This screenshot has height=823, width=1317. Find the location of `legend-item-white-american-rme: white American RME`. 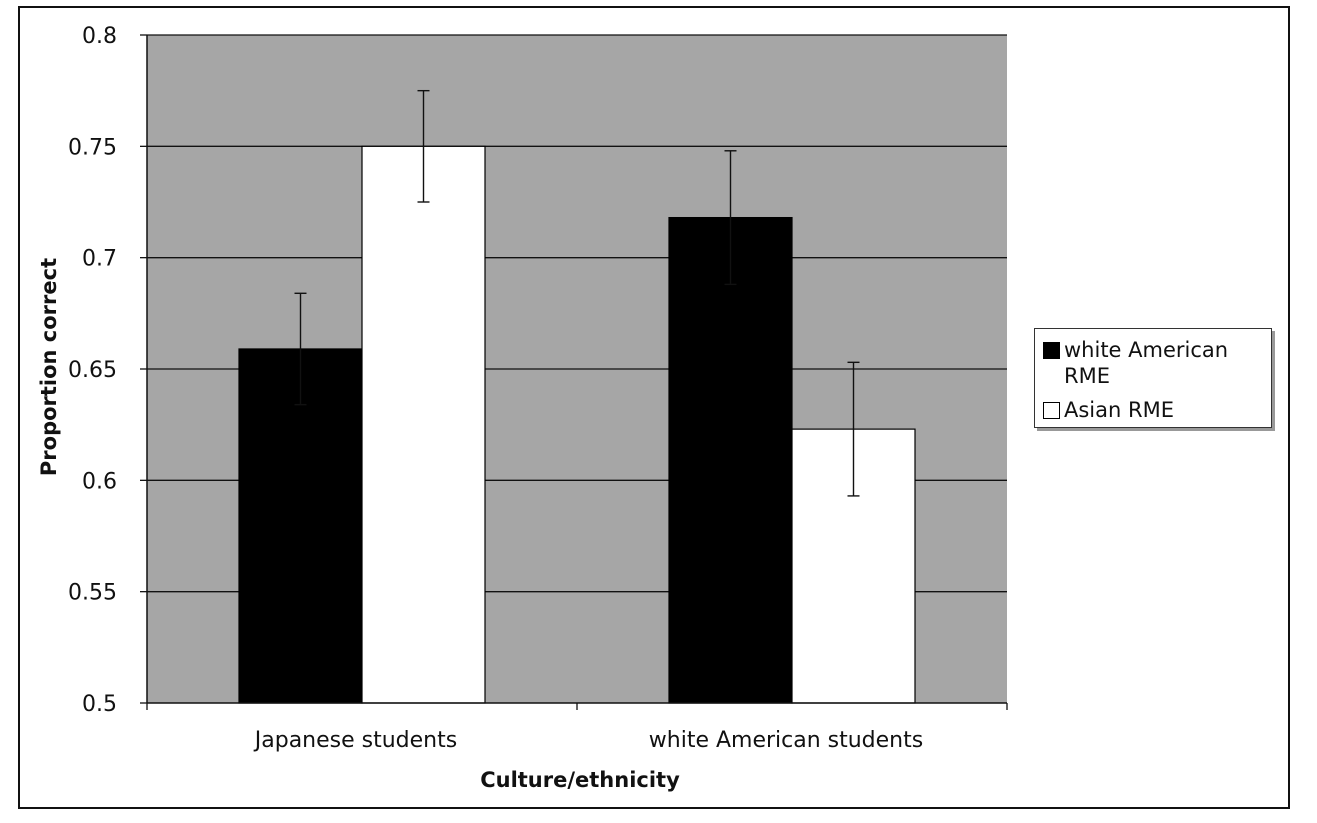

legend-item-white-american-rme: white American RME is located at coordinates (1148, 363).